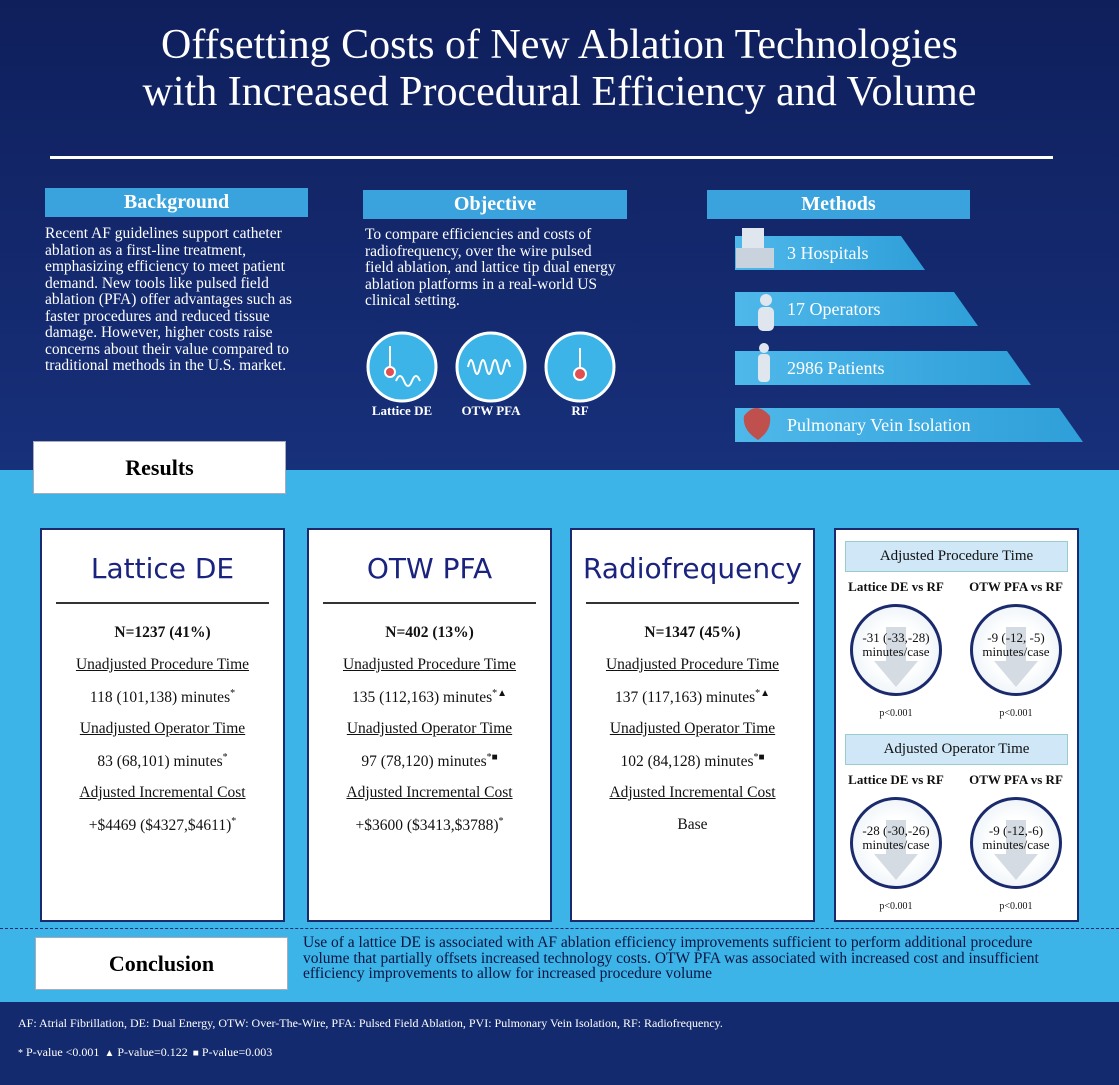 This screenshot has height=1085, width=1119. What do you see at coordinates (491, 410) in the screenshot?
I see `icon-label: OTW PFA` at bounding box center [491, 410].